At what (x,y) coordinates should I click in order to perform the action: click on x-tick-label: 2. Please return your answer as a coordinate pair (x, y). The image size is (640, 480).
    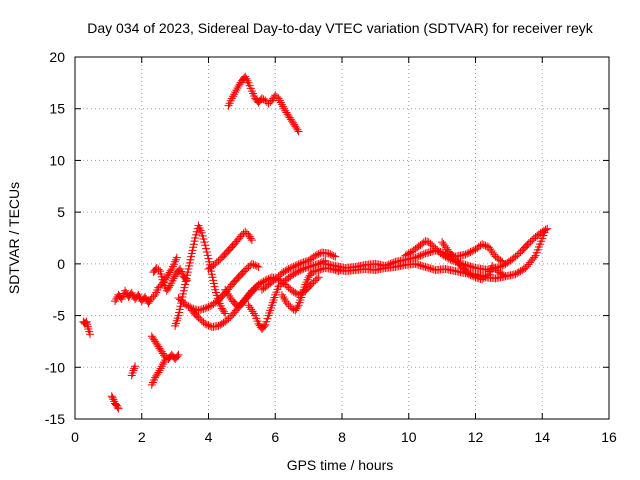
    Looking at the image, I should click on (142, 437).